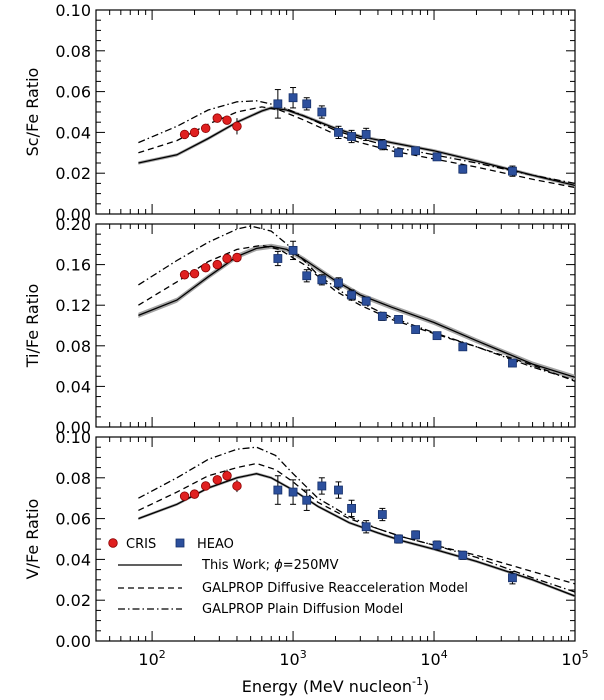  What do you see at coordinates (73, 305) in the screenshot?
I see `y-tick-label: 0.12` at bounding box center [73, 305].